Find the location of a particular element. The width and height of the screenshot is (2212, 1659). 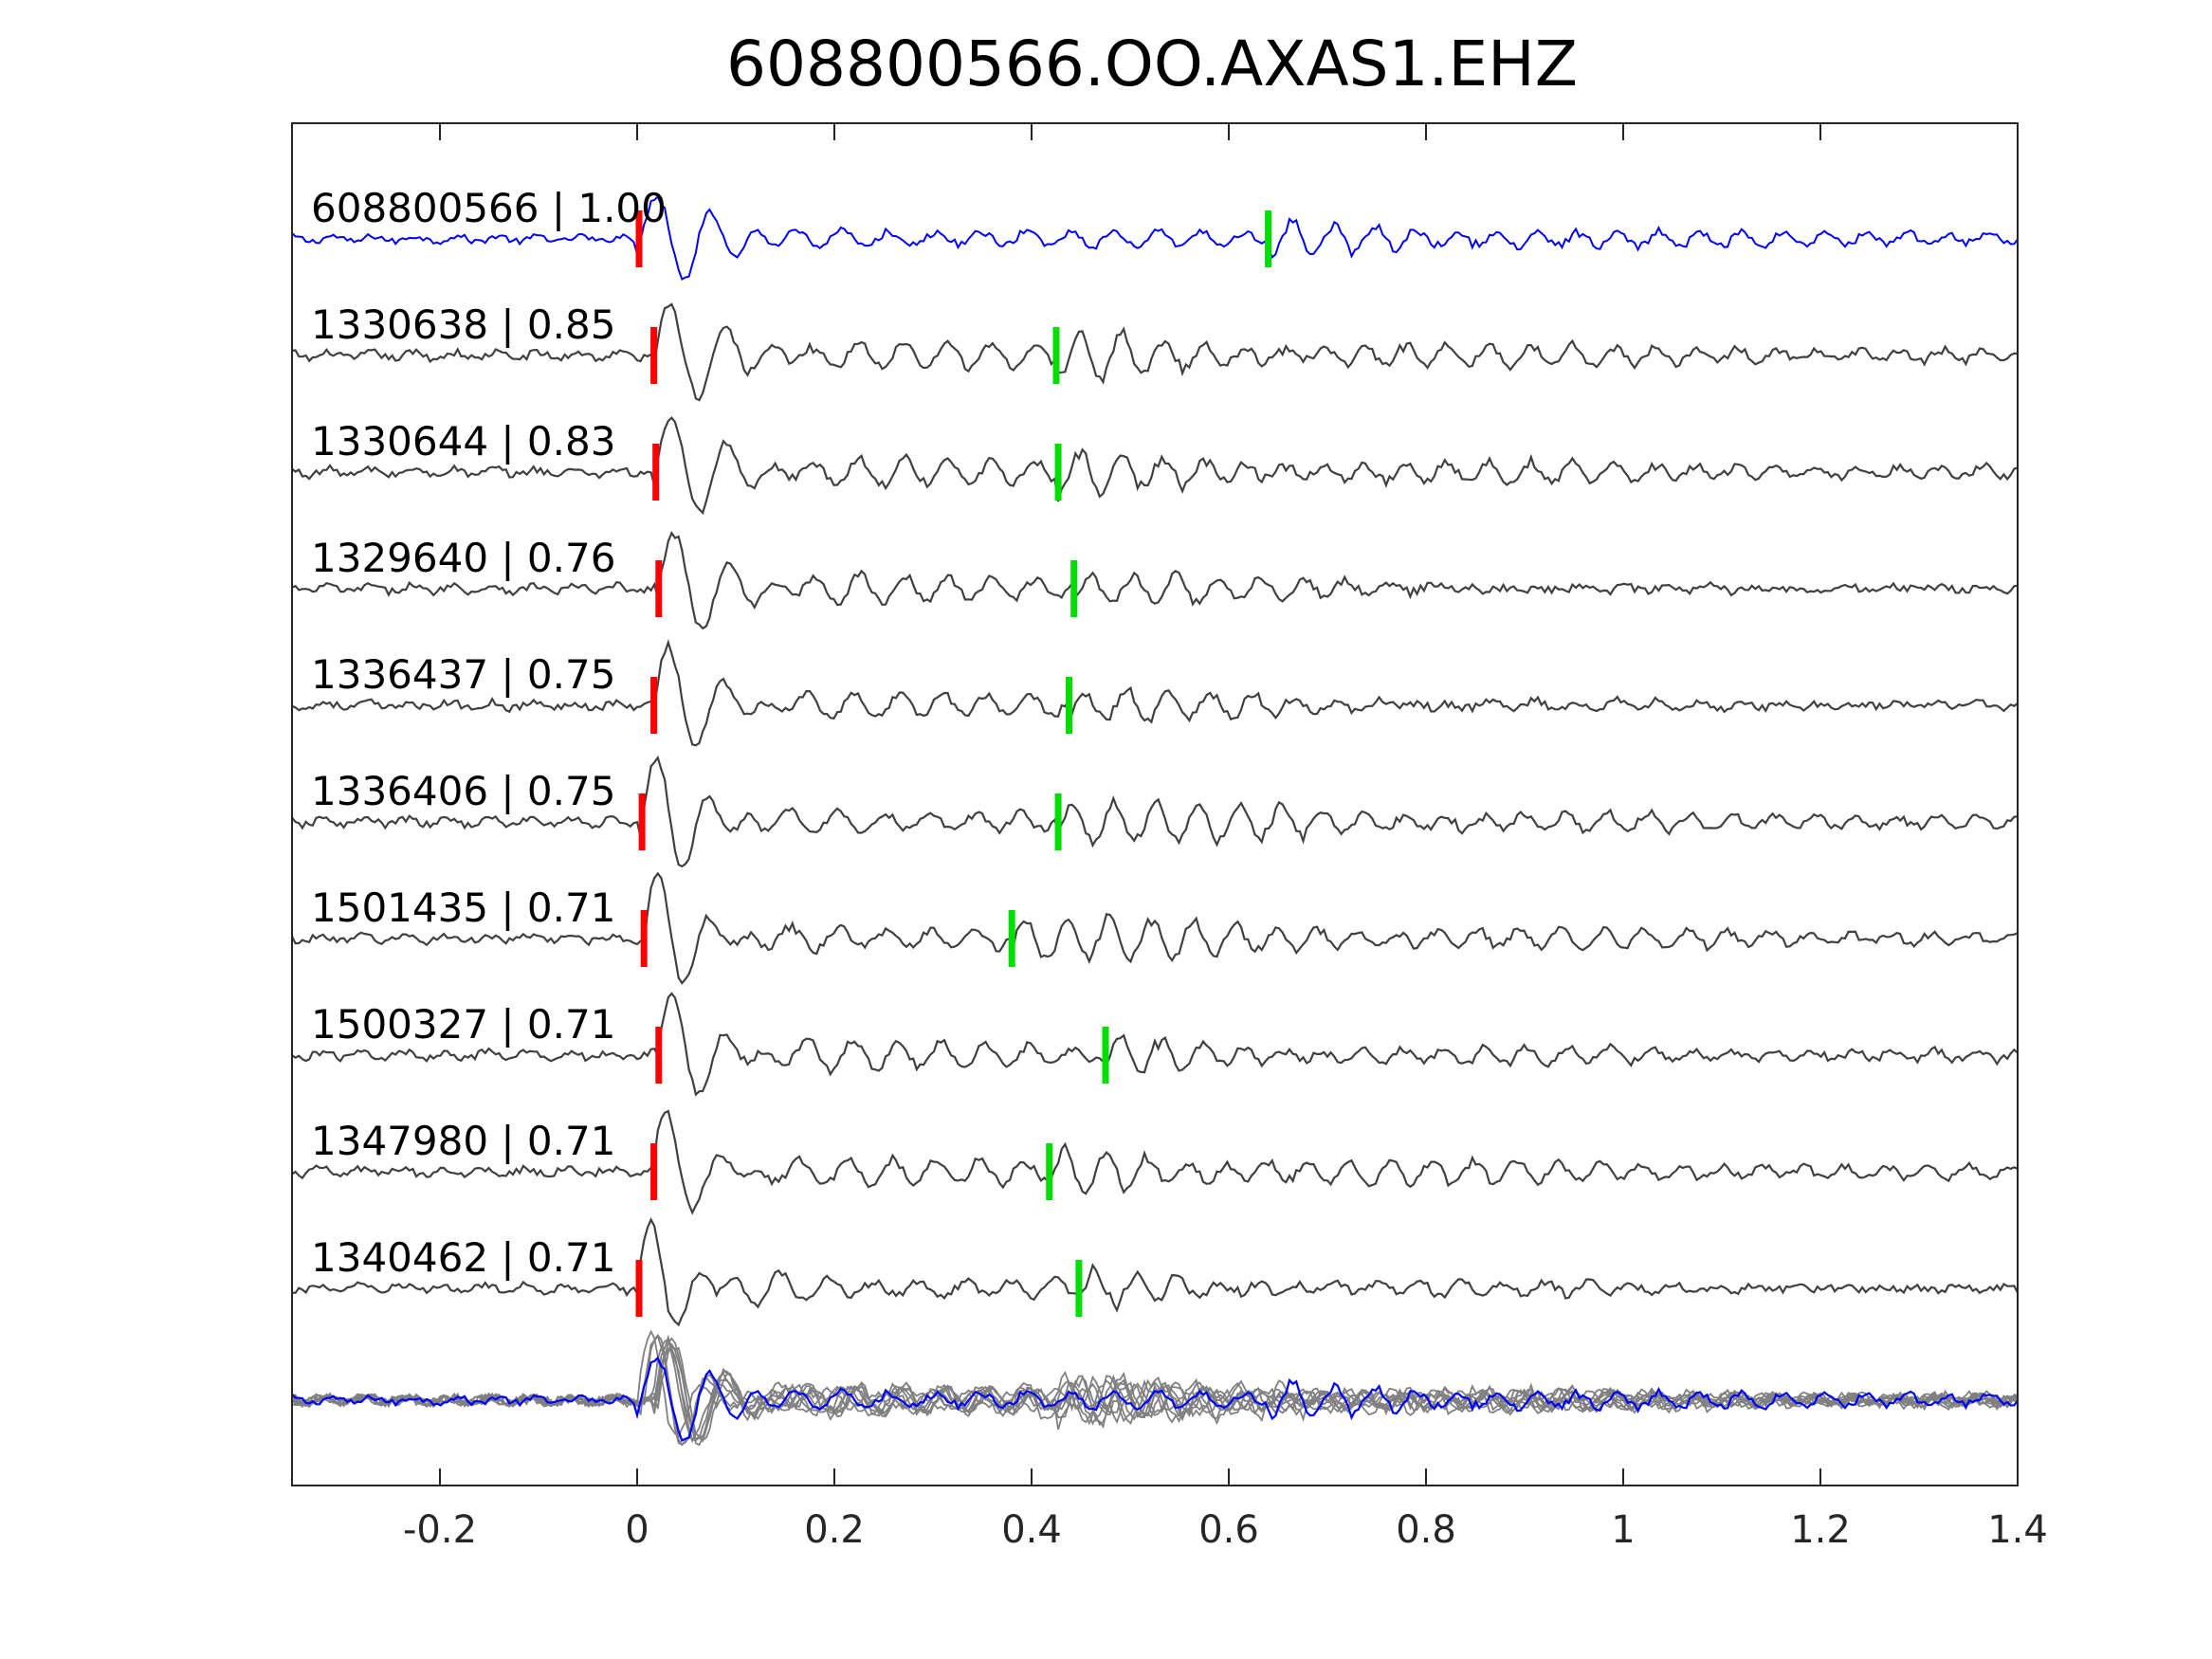

trace-label: 1336437 | 0.75 is located at coordinates (463, 674).